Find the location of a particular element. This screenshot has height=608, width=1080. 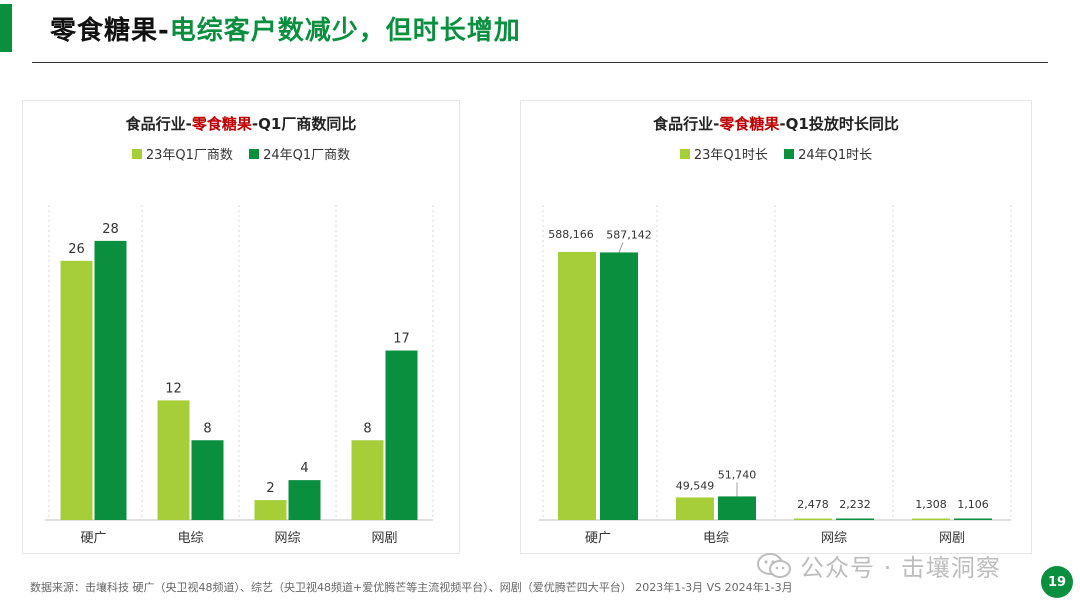

title-accent-bar is located at coordinates (6, 28).